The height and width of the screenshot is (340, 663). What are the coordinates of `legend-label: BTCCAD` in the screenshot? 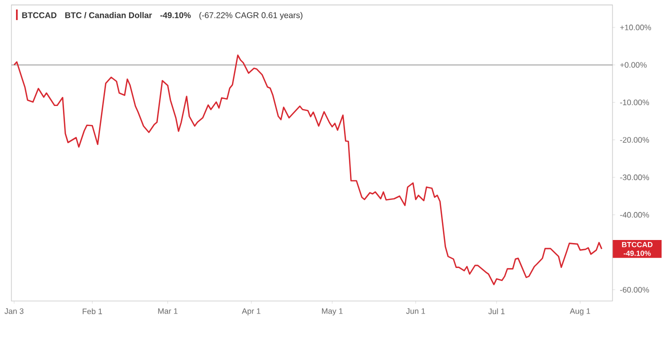 It's located at (39, 15).